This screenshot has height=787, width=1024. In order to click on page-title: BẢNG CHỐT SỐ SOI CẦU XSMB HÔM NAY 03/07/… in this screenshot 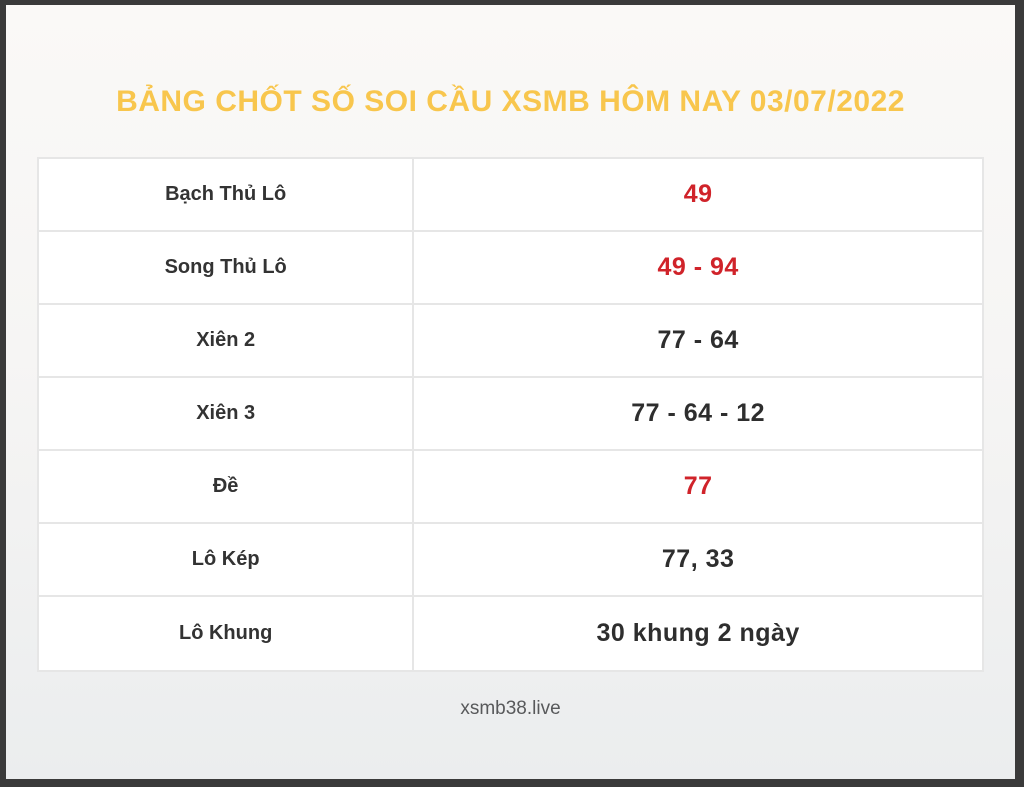, I will do `click(510, 101)`.